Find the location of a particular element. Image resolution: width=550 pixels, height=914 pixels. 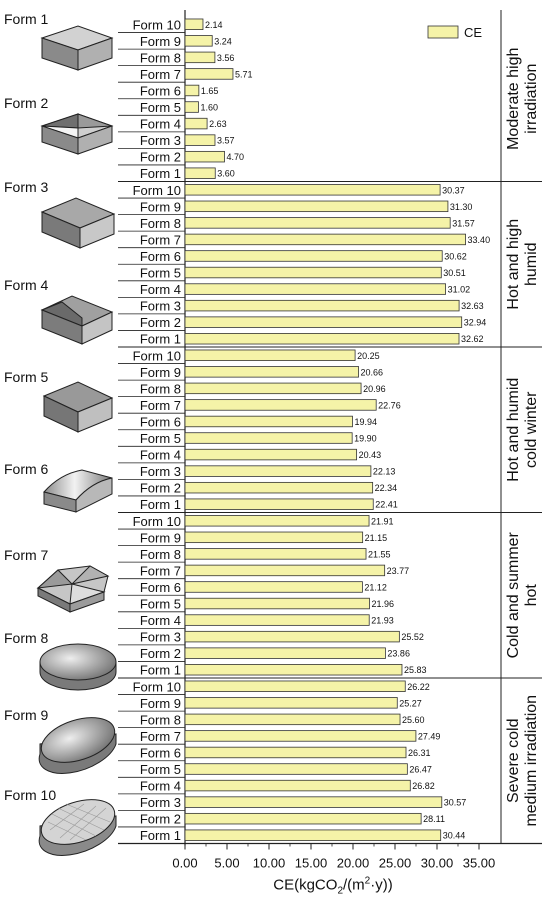

x-tick-label: 15.00 is located at coordinates (311, 863).